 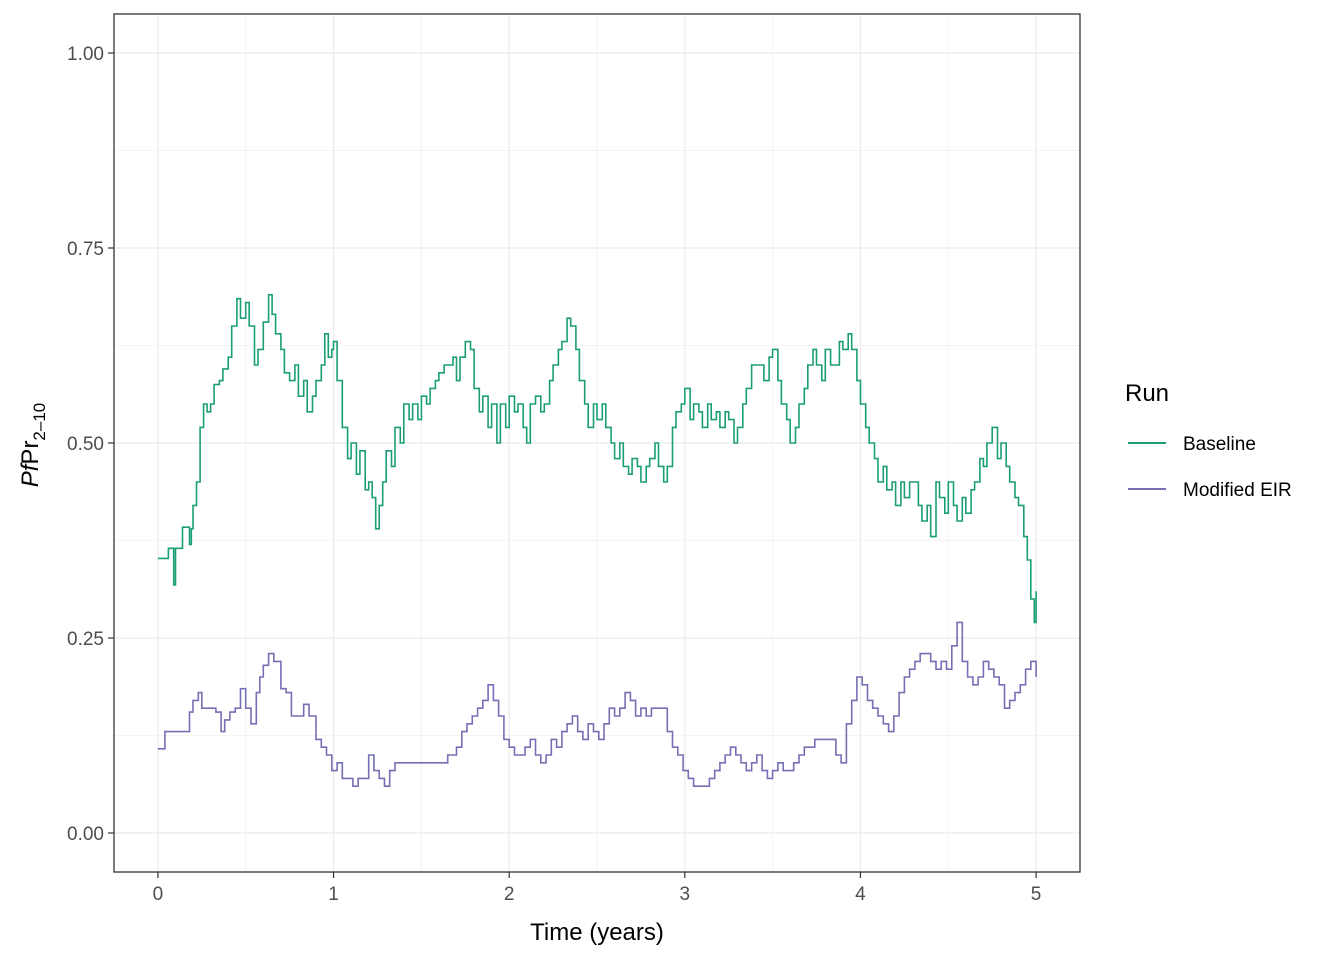 What do you see at coordinates (158, 894) in the screenshot?
I see `x-tick-label: 0` at bounding box center [158, 894].